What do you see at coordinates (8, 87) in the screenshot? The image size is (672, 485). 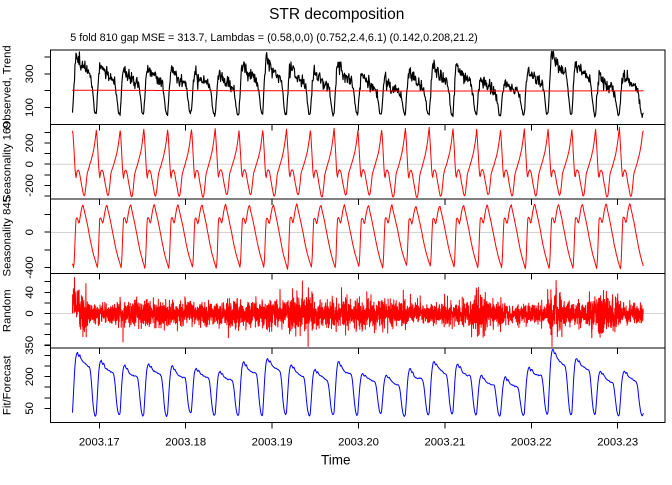 I see `svg-text: Observed, Trend` at bounding box center [8, 87].